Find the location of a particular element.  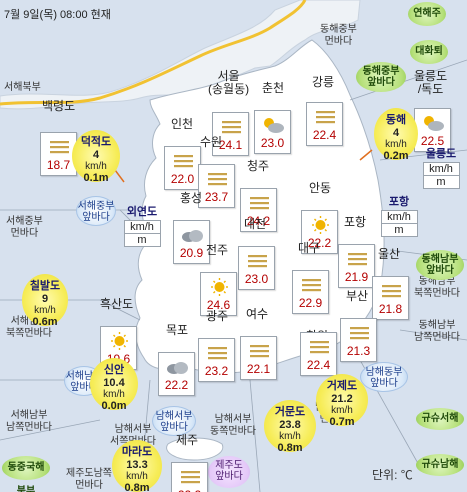

badge-east-china-north: 동중국해 북부 is located at coordinates (26, 474).